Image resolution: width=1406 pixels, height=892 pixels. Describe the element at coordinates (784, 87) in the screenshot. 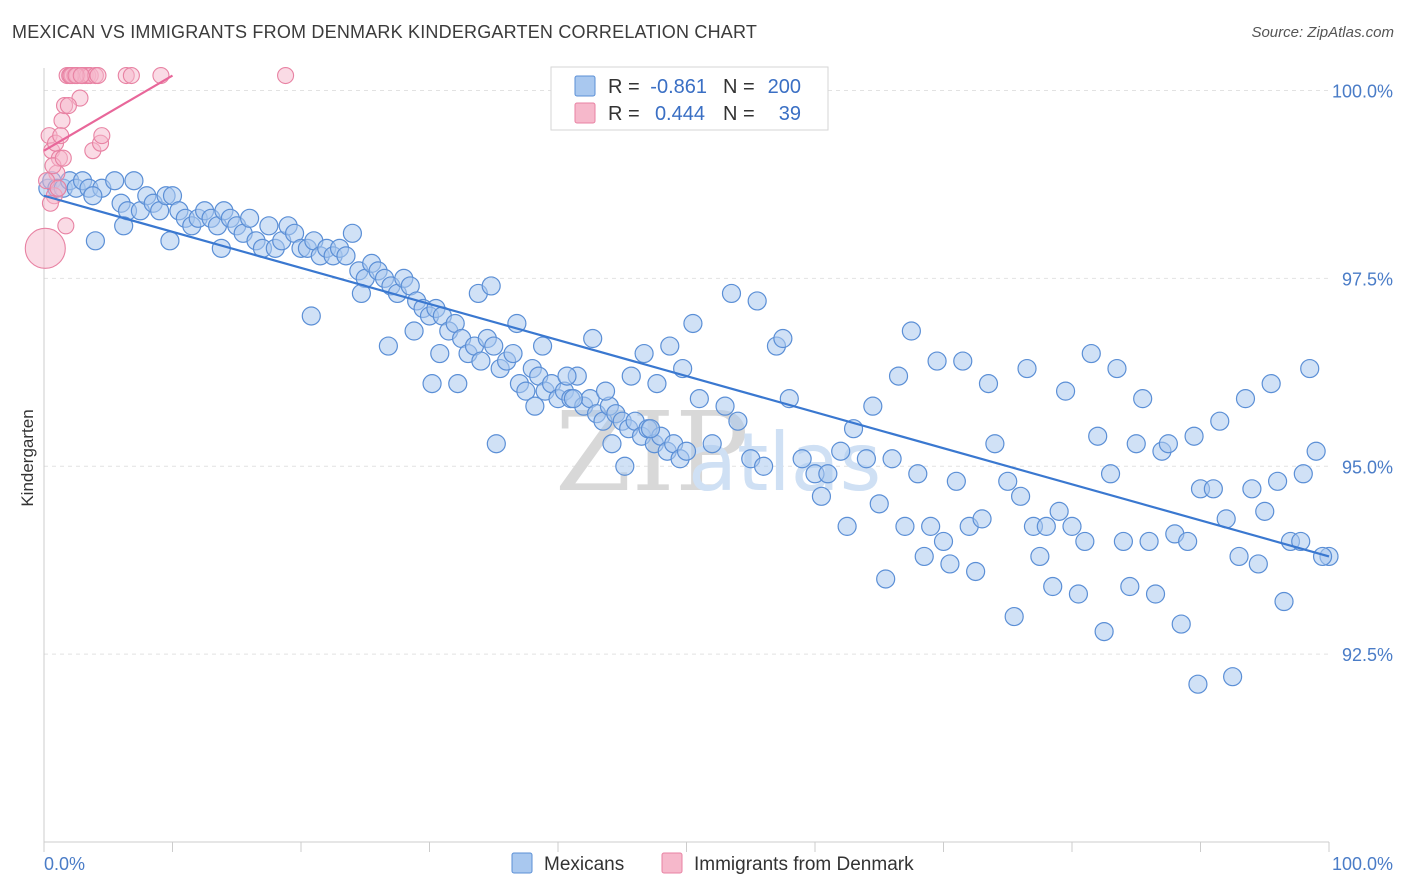

I see `legend-n-value-1: 200` at that location.